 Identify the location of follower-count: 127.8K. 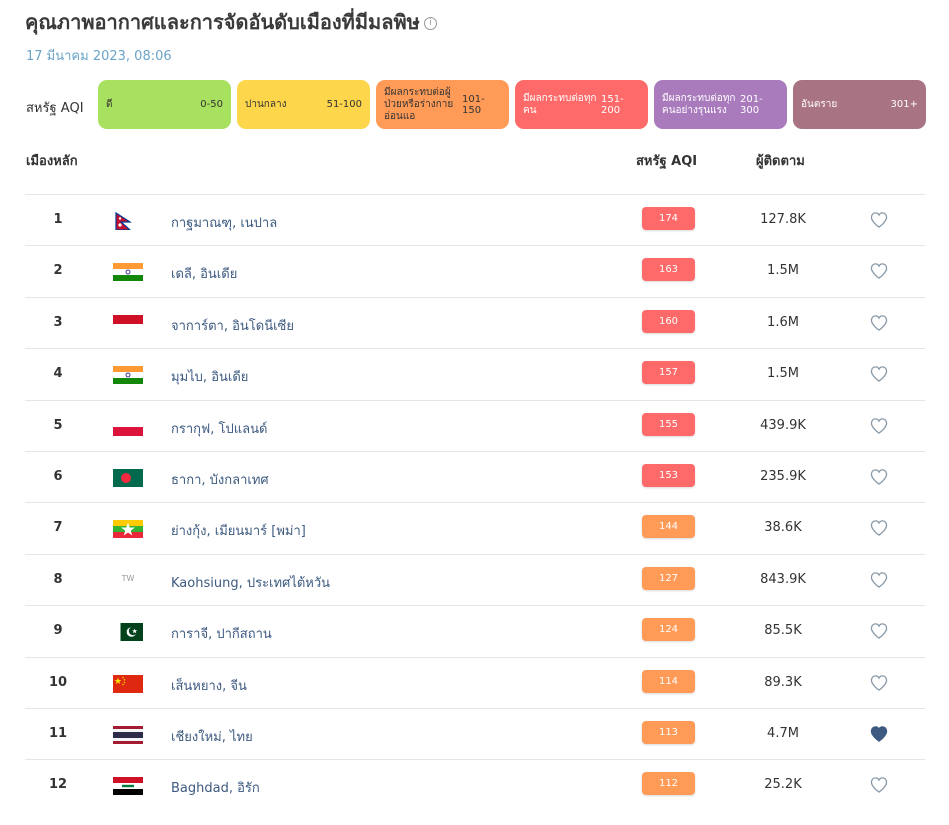
(783, 219).